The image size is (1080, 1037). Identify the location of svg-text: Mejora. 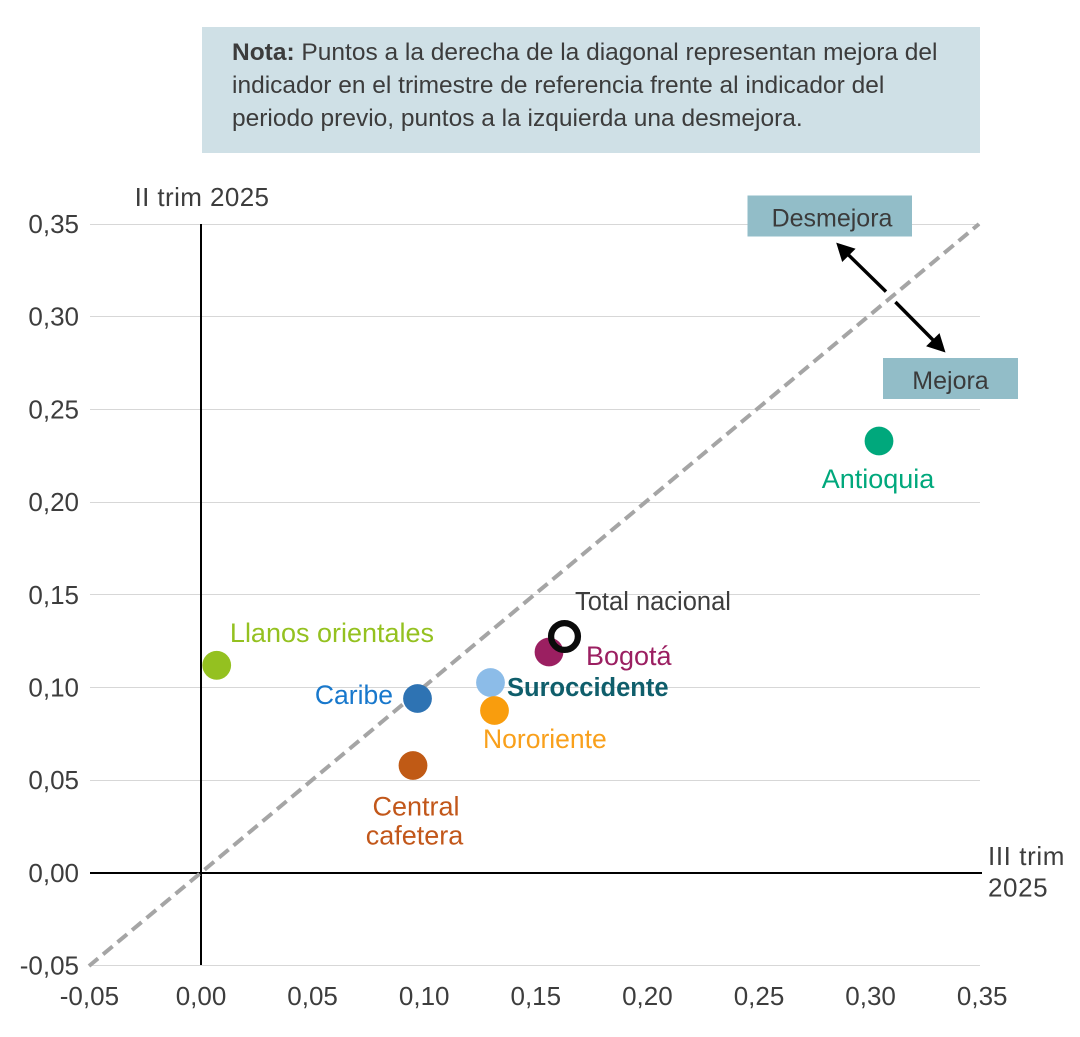
(950, 381).